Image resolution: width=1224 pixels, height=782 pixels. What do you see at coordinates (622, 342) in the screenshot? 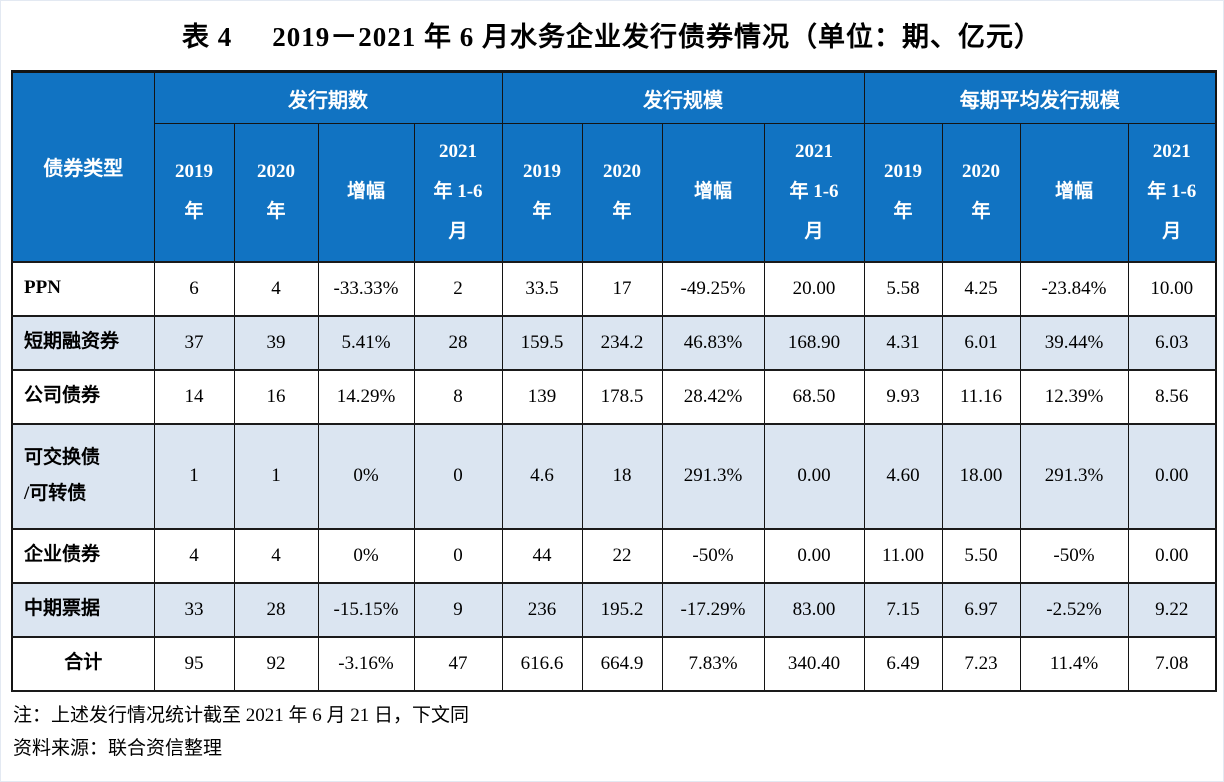
I see `table-cell: 234.2` at bounding box center [622, 342].